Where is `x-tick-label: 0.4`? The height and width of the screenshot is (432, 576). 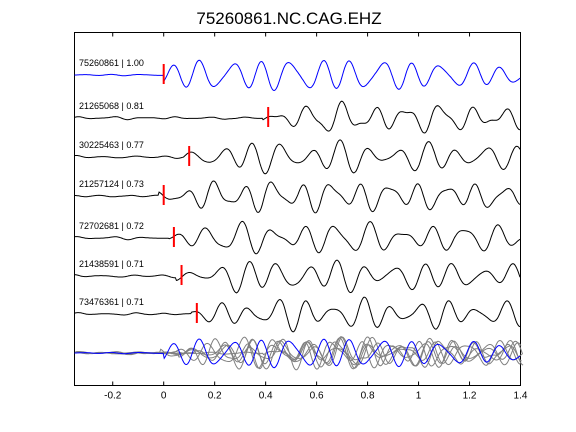 x-tick-label: 0.4 is located at coordinates (266, 396).